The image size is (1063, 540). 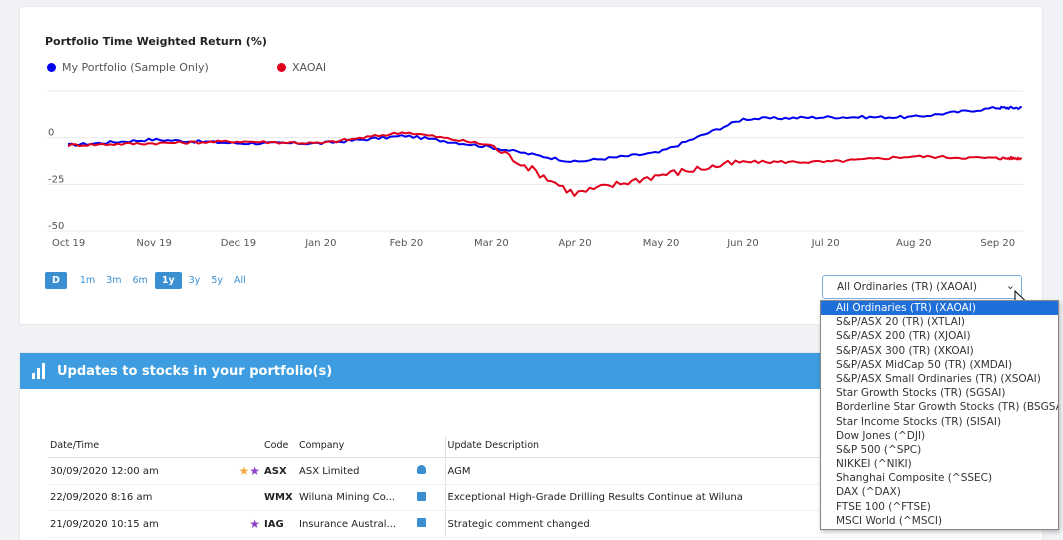 What do you see at coordinates (137, 471) in the screenshot?
I see `row-date: 30/09/2020 12:00 am` at bounding box center [137, 471].